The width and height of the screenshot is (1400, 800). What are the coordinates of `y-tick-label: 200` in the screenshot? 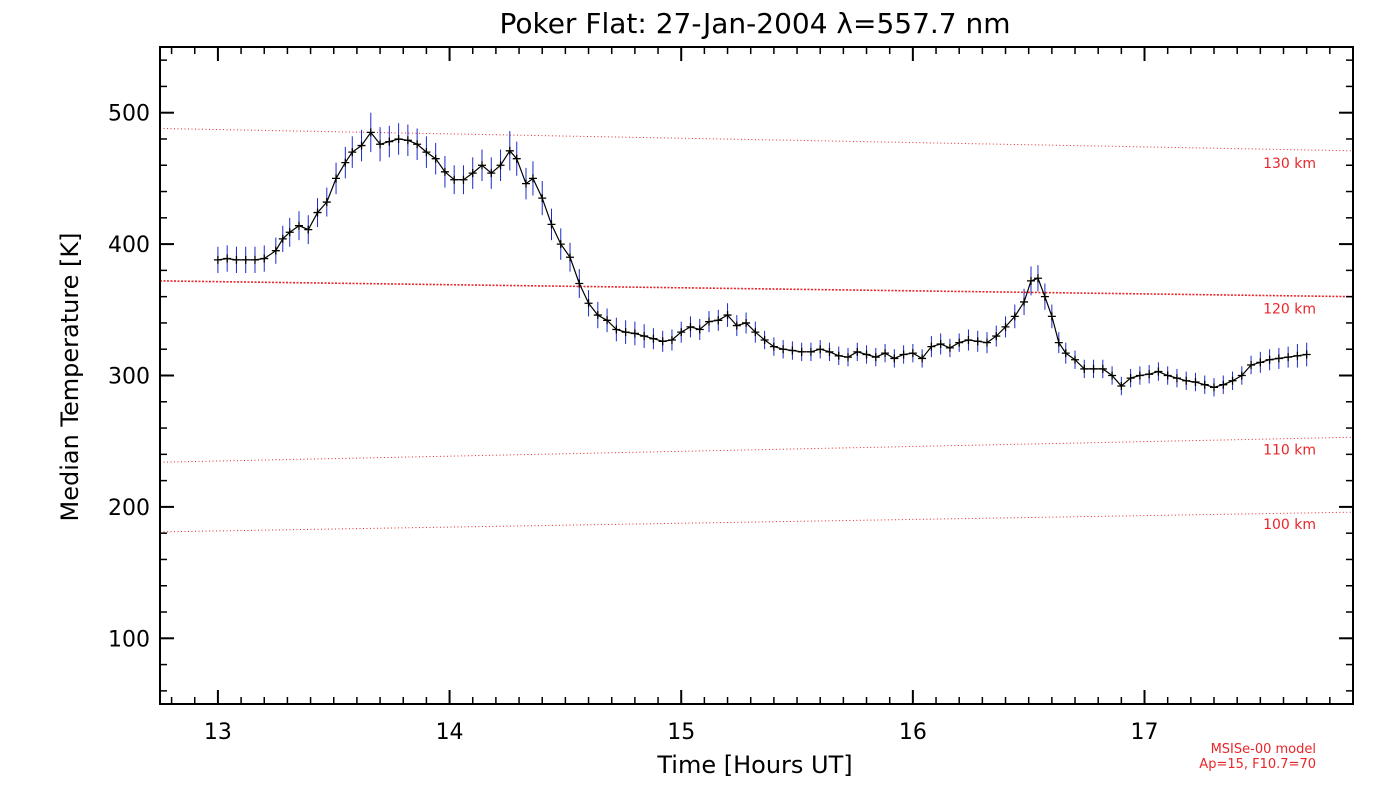 It's located at (129, 508).